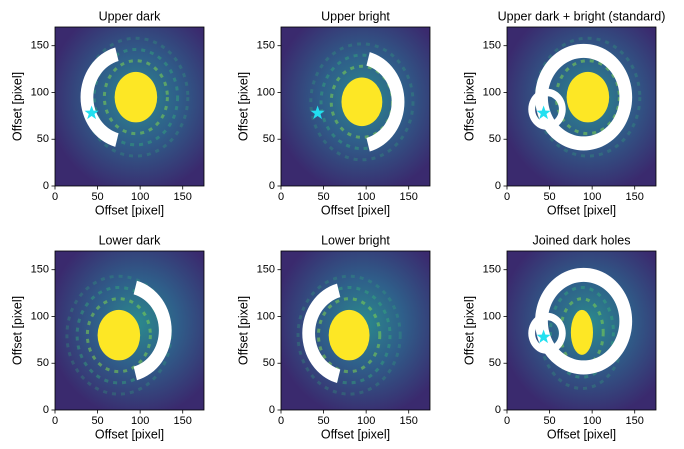 Image resolution: width=684 pixels, height=449 pixels. What do you see at coordinates (582, 240) in the screenshot?
I see `panel-title: Joined dark holes` at bounding box center [582, 240].